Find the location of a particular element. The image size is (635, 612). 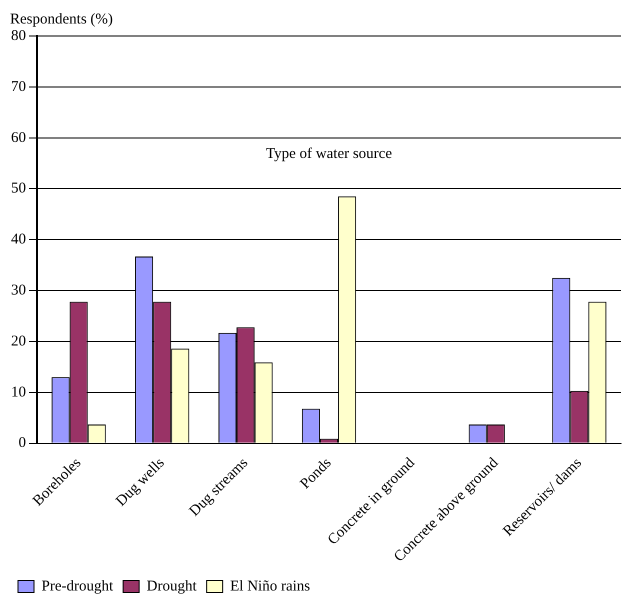

legend-label: El Niño rains is located at coordinates (270, 586).